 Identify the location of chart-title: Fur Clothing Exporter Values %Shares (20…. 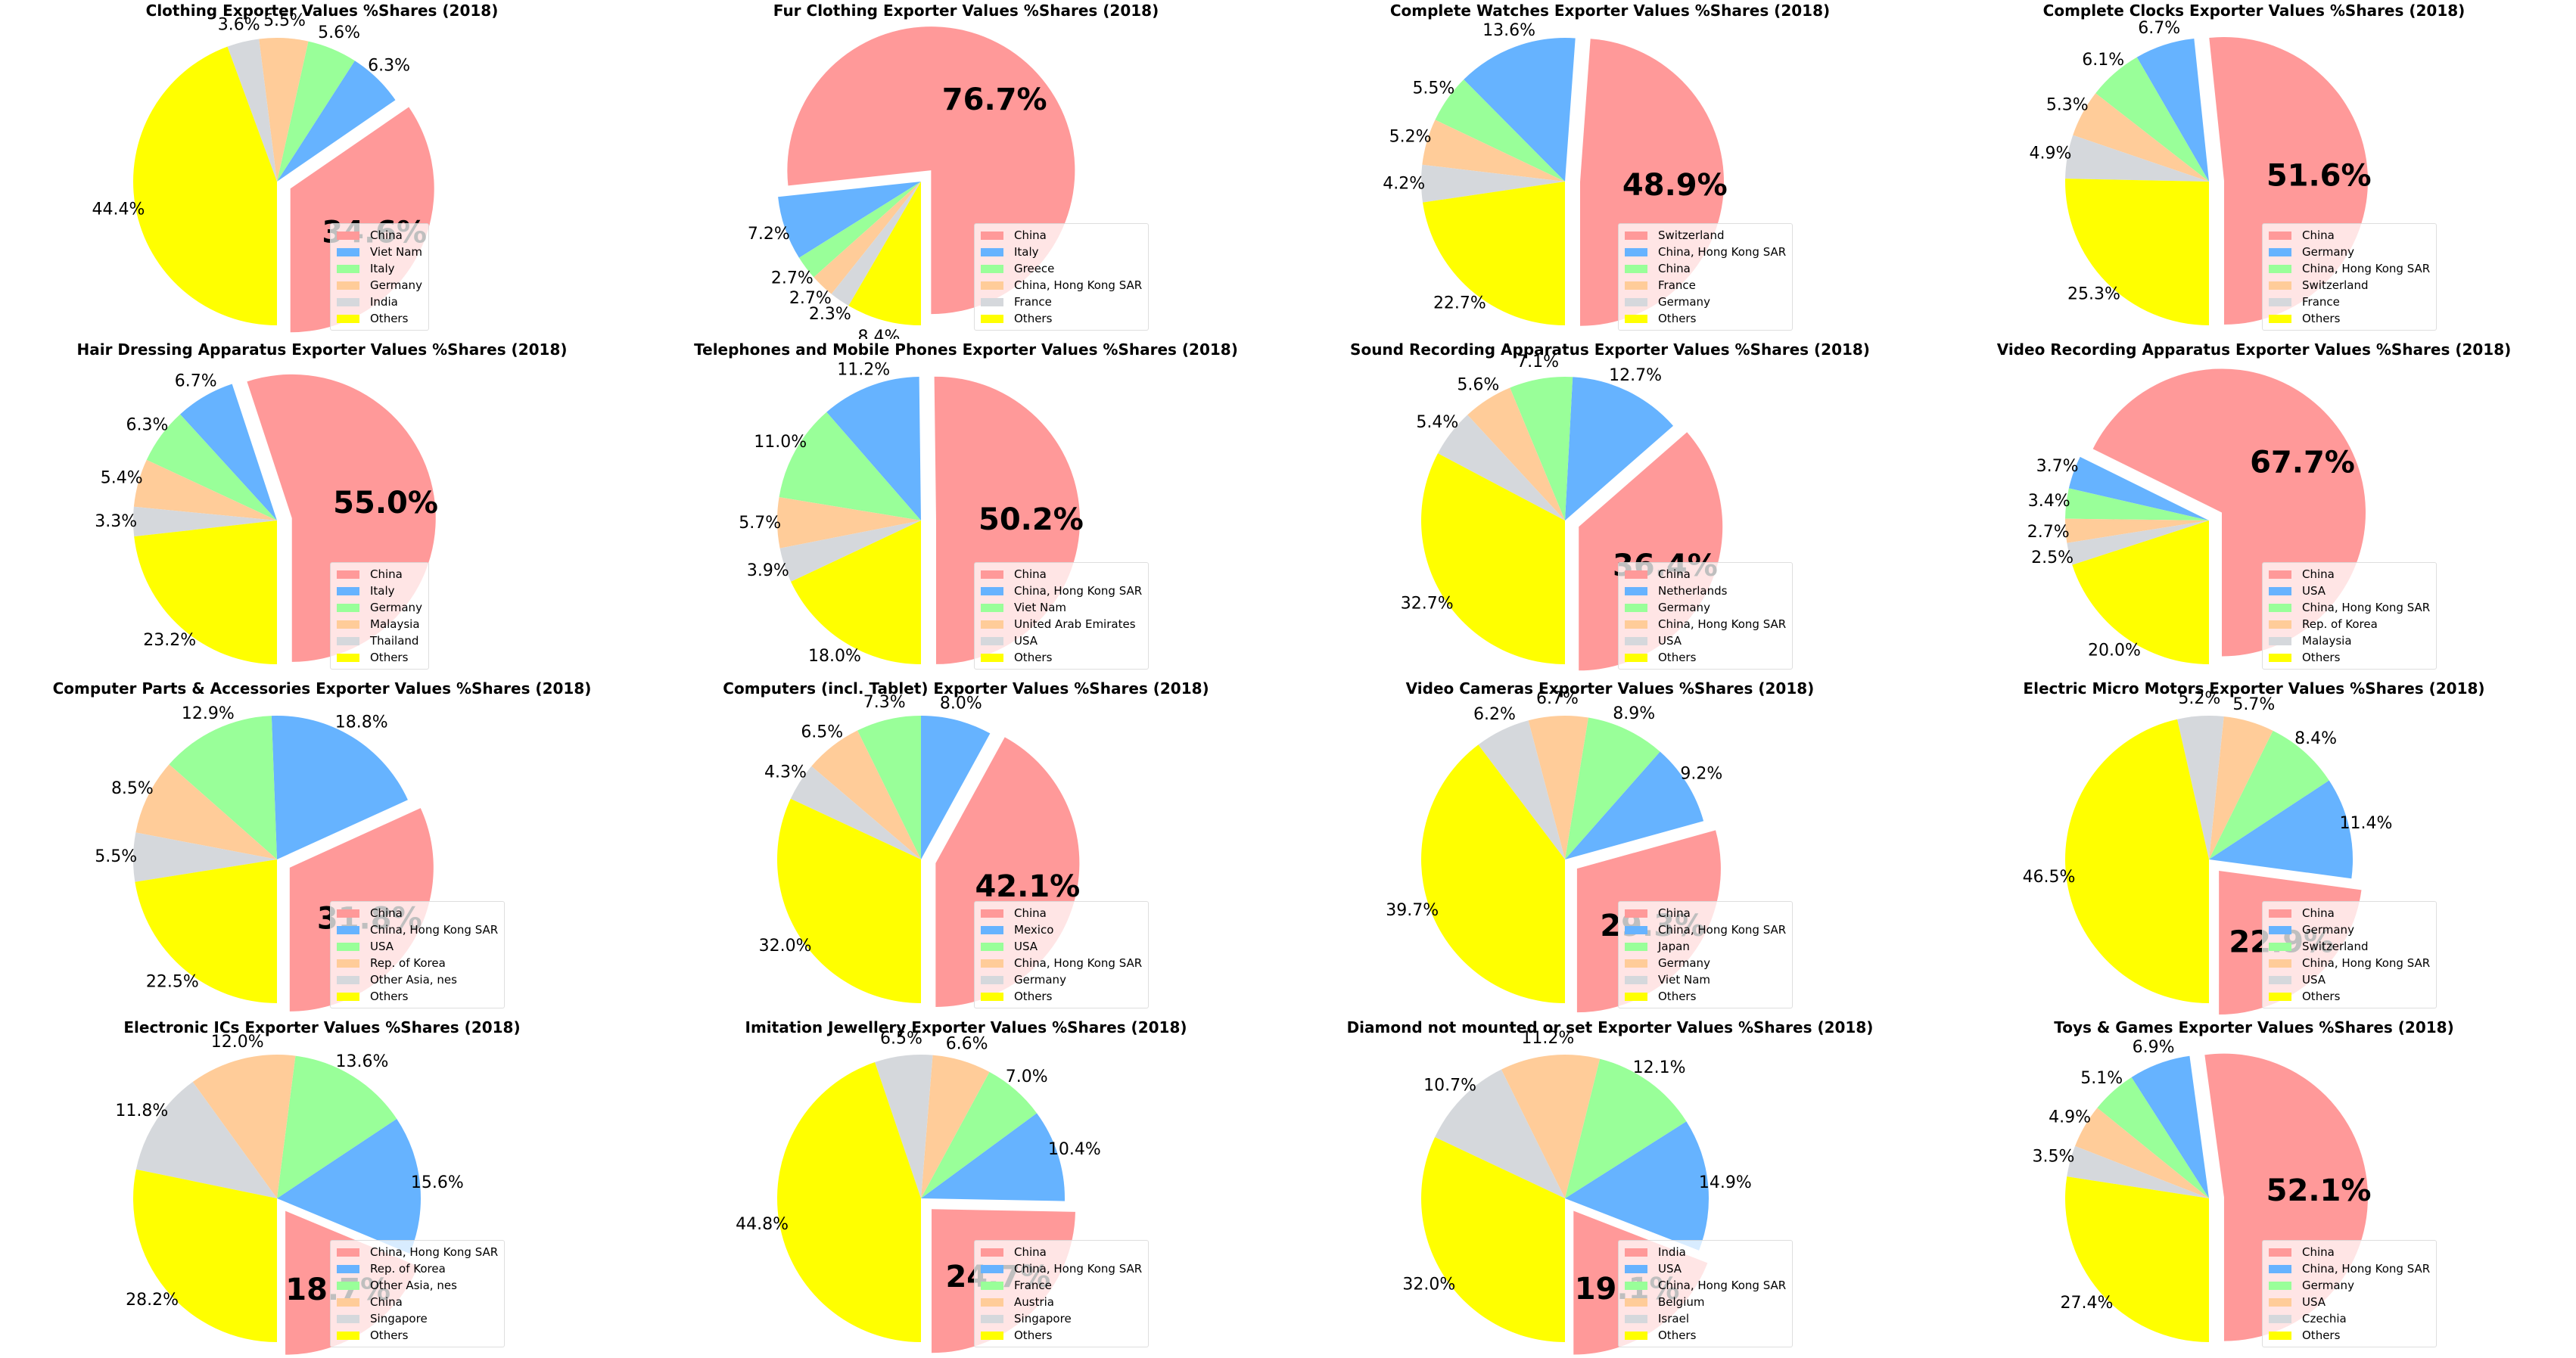
(966, 11).